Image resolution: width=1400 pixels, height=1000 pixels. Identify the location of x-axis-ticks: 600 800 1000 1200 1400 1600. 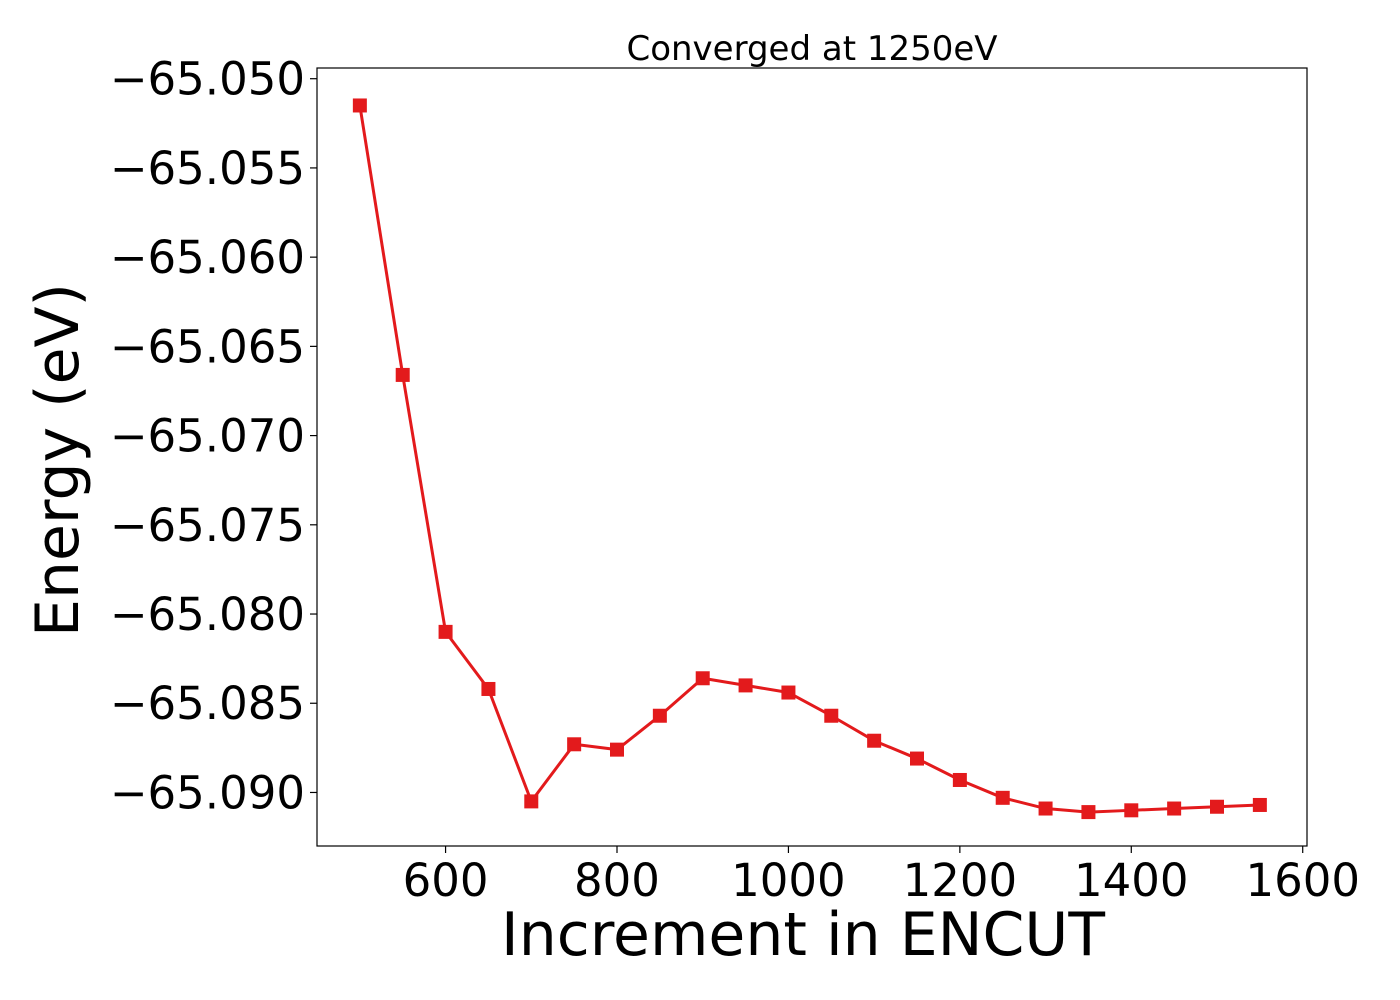
(881, 876).